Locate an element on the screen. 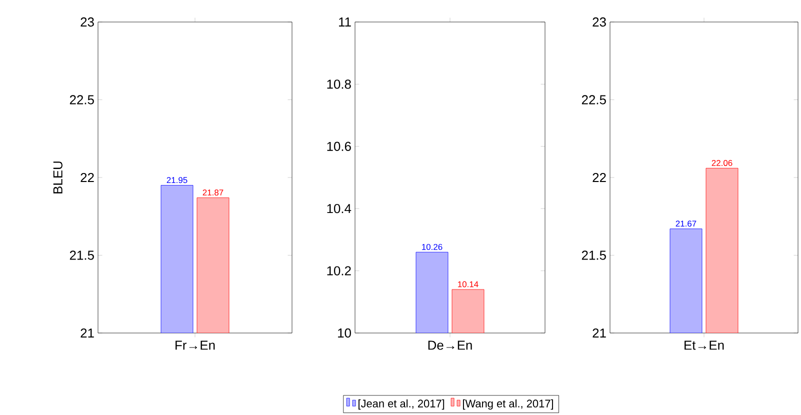  legend-label: [Jean et al., 2017] is located at coordinates (401, 404).